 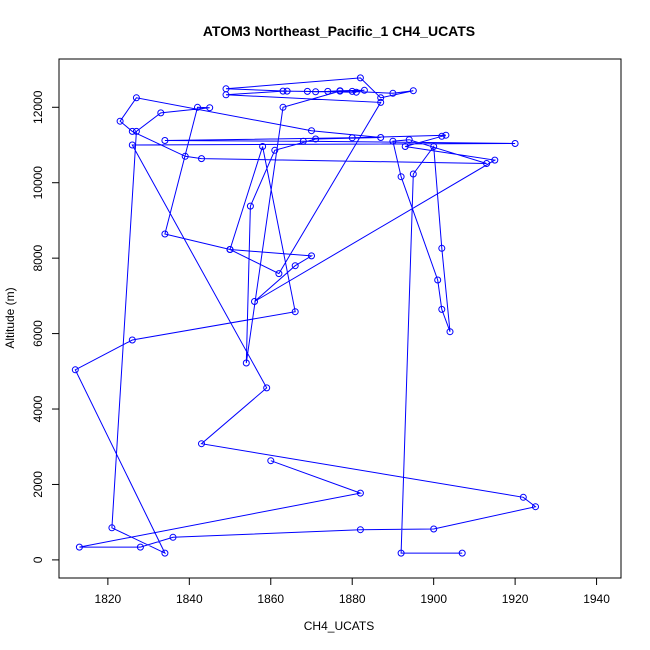 What do you see at coordinates (38, 484) in the screenshot?
I see `y-tick-label: 2000` at bounding box center [38, 484].